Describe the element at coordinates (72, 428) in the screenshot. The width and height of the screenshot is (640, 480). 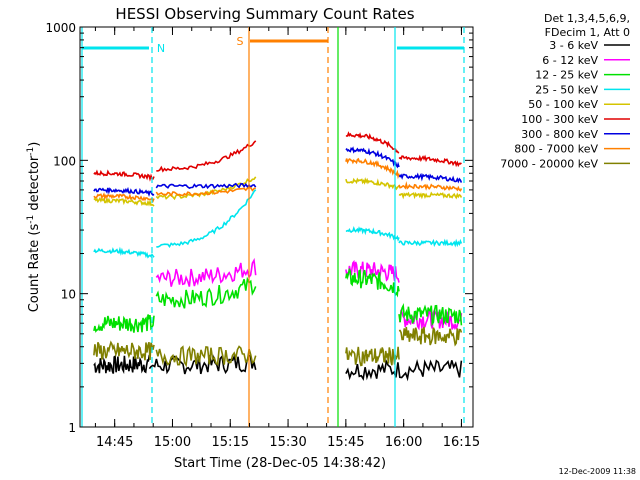
I see `y-tick-label: 1` at that location.